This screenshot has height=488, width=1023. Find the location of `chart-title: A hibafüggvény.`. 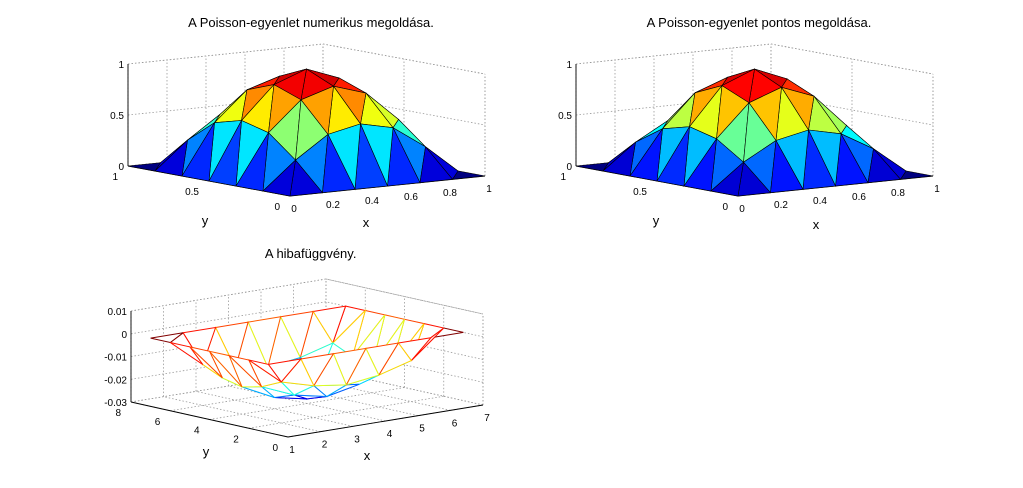

chart-title: A hibafüggvény. is located at coordinates (311, 253).